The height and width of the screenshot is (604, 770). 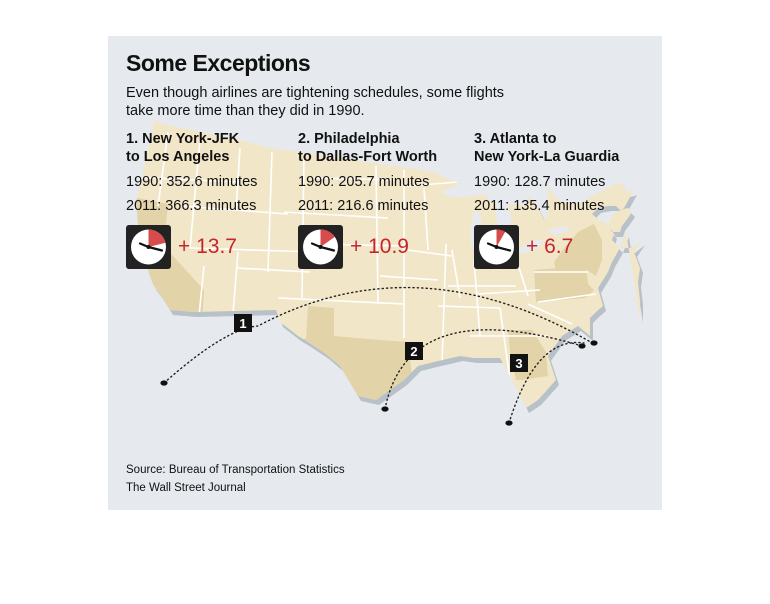 I want to click on marker-los-angeles, so click(x=164, y=383).